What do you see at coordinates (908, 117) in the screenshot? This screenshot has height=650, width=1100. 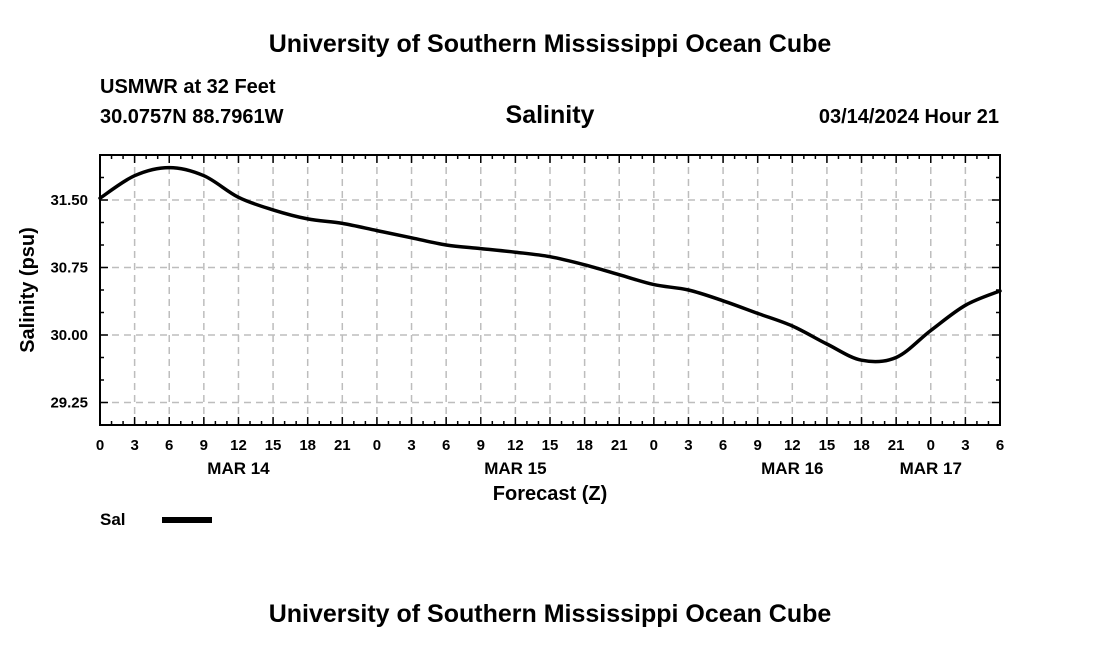 I see `forecast-datetime: 03/14/2024 Hour 21` at bounding box center [908, 117].